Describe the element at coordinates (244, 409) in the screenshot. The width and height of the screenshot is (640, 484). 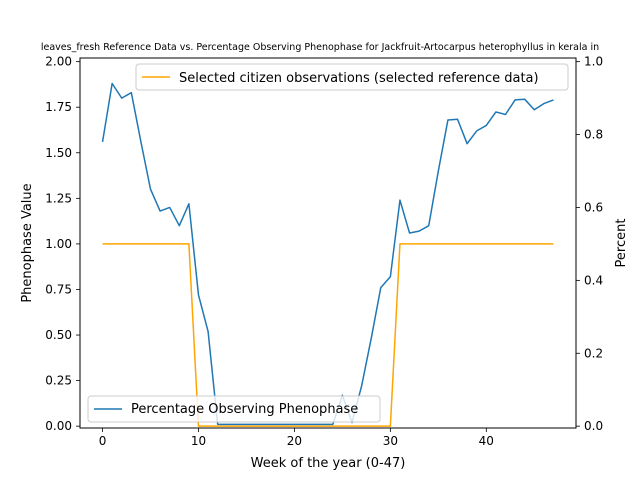
I see `legend-bottom-label: Percentage Observing Phenophase` at that location.